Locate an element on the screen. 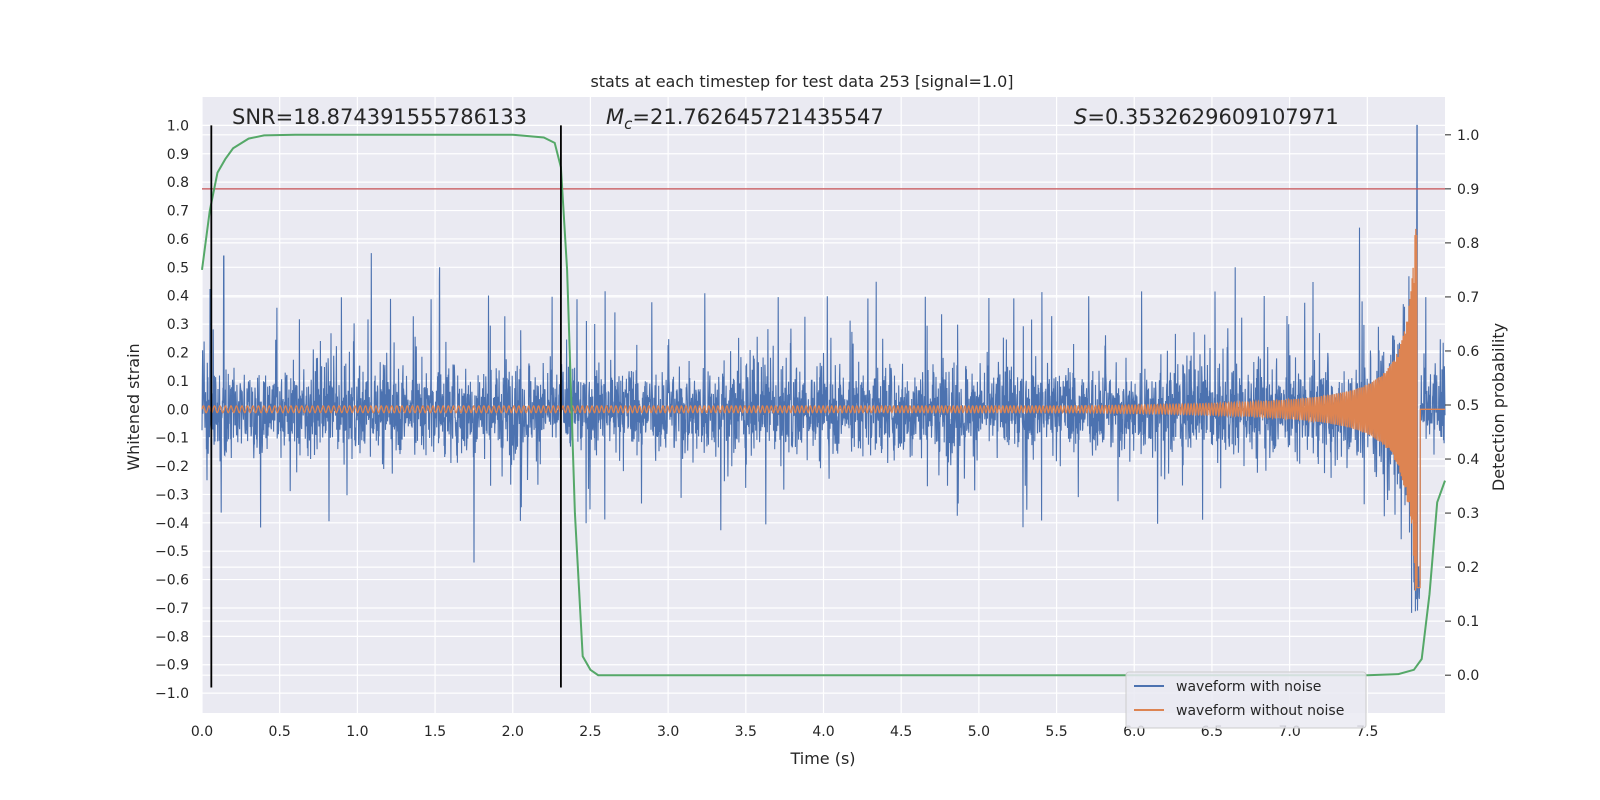 This screenshot has height=800, width=1600. x-tick-label: 4.0 is located at coordinates (823, 732).